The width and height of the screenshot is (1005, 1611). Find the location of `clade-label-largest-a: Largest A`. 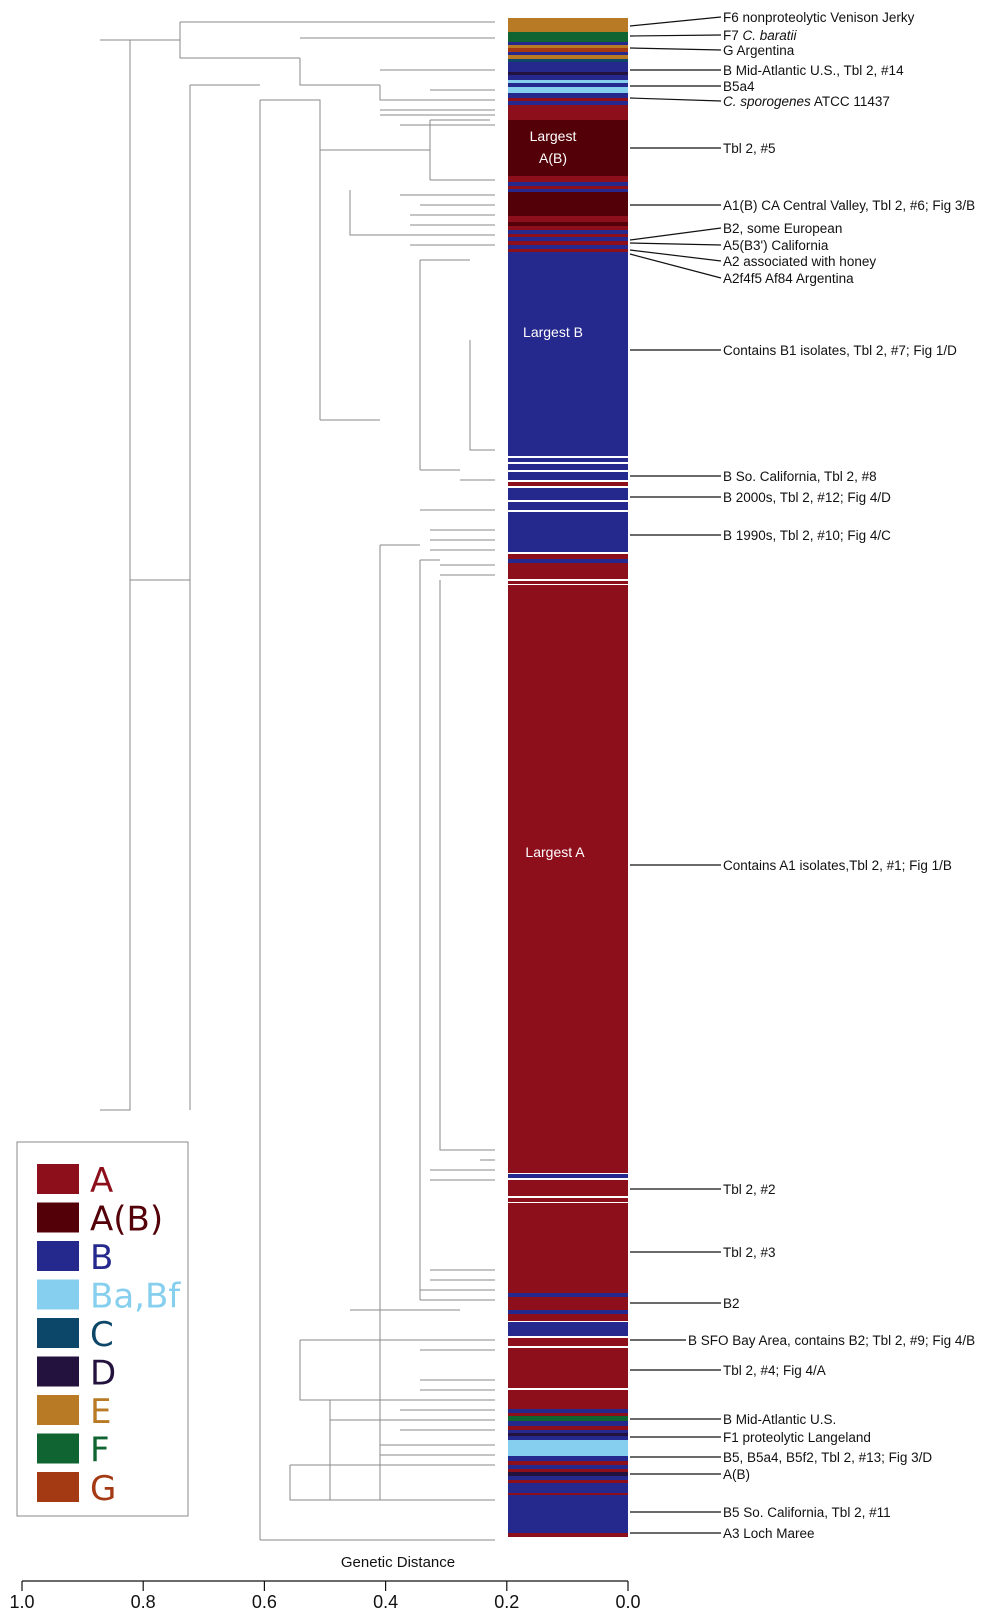

clade-label-largest-a: Largest A is located at coordinates (555, 852).